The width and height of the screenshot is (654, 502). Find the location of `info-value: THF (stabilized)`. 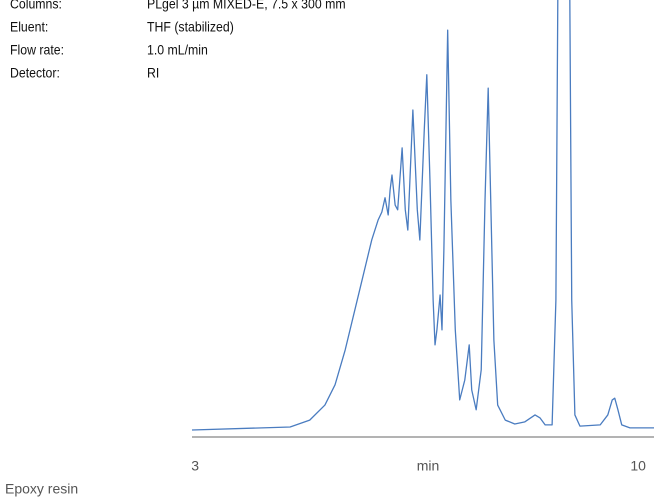

info-value: THF (stabilized) is located at coordinates (190, 27).